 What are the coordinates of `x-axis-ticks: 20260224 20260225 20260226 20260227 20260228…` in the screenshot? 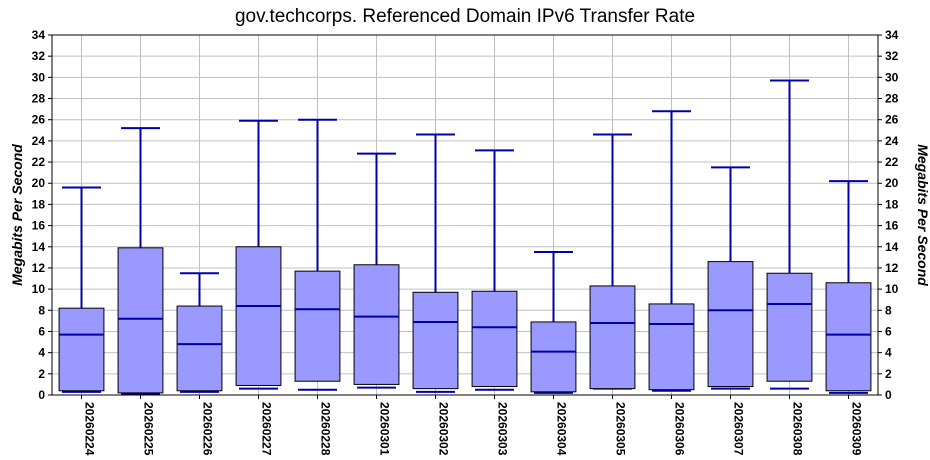 It's located at (472, 425).